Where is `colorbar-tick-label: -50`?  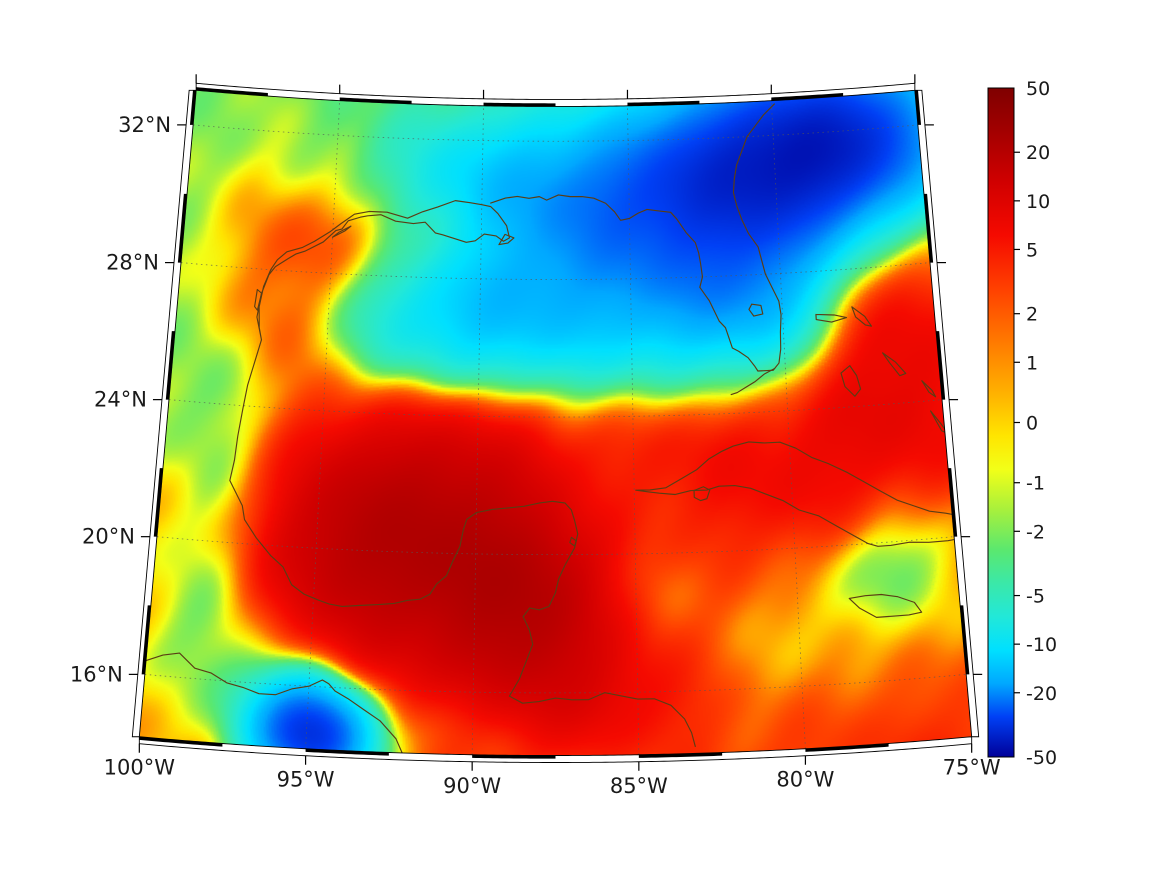 colorbar-tick-label: -50 is located at coordinates (1041, 758).